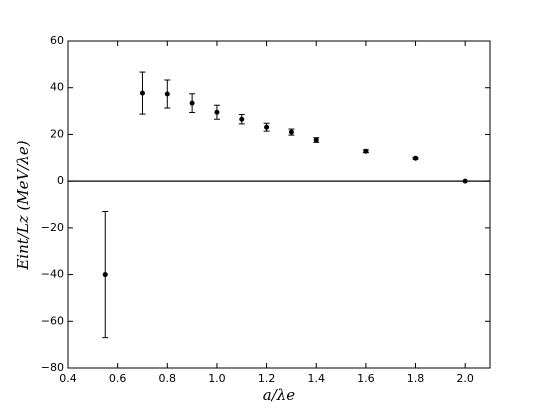 This screenshot has height=409, width=545. I want to click on y-tick-label: −40, so click(52, 274).